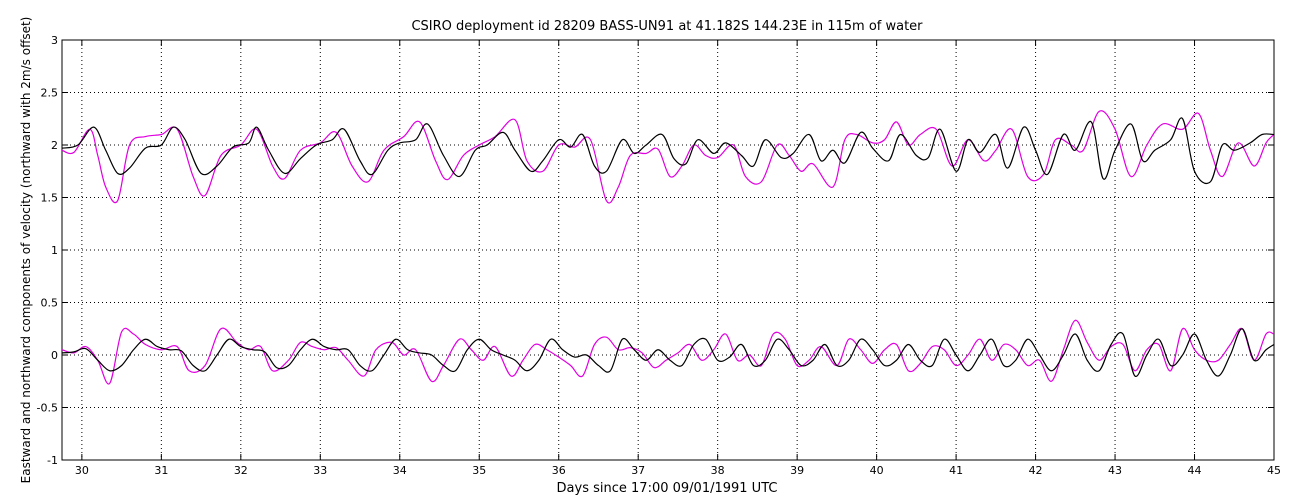  Describe the element at coordinates (52, 460) in the screenshot. I see `y-tick-label: -1` at that location.